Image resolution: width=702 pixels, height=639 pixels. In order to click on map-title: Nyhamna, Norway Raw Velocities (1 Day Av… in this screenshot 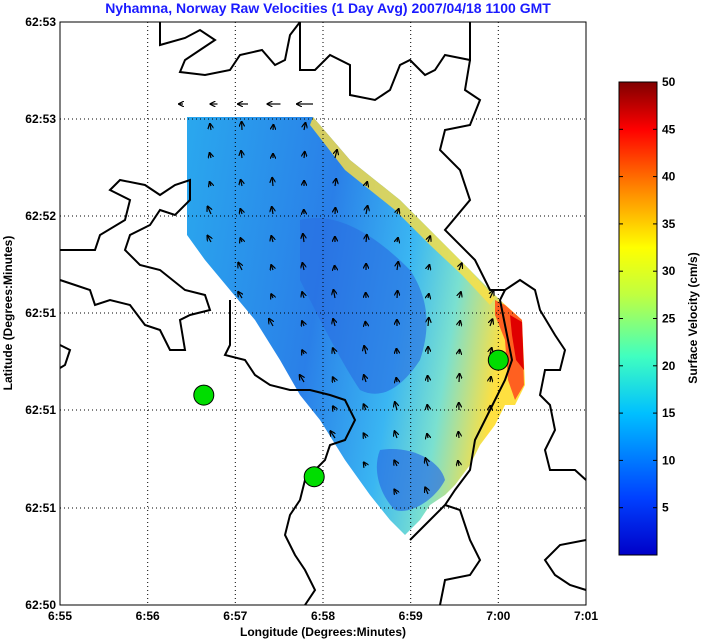, I will do `click(328, 8)`.